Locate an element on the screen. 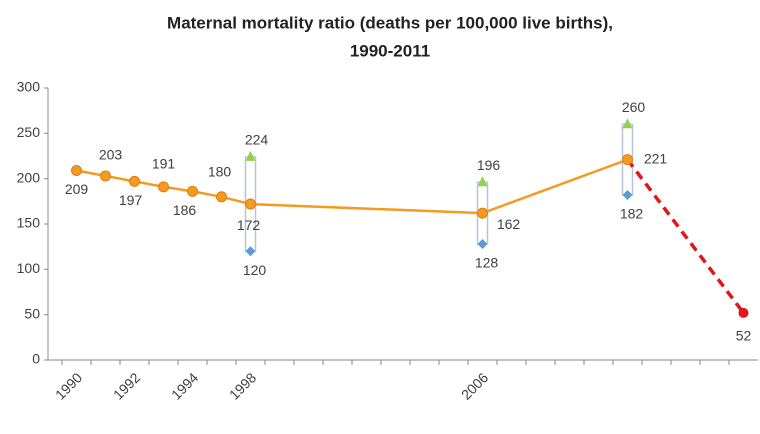  data-label: 128 is located at coordinates (487, 263).